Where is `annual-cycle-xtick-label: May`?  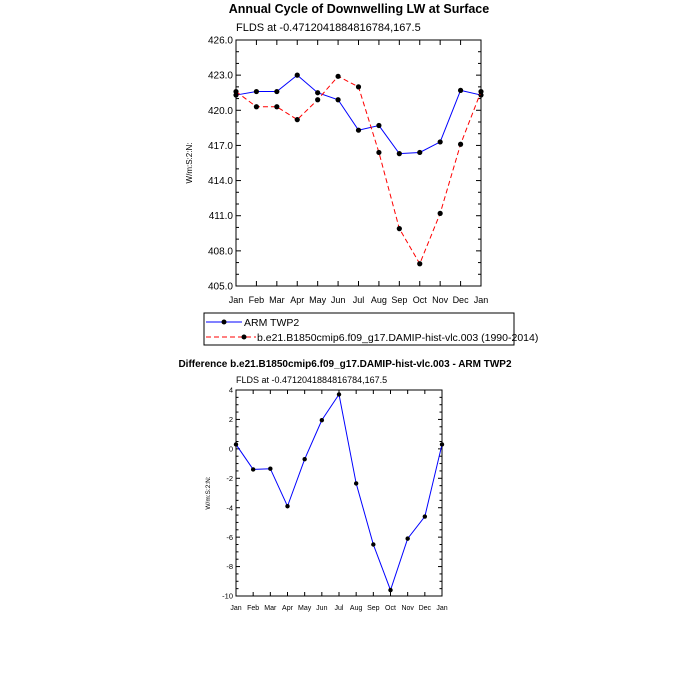
annual-cycle-xtick-label: May is located at coordinates (318, 300).